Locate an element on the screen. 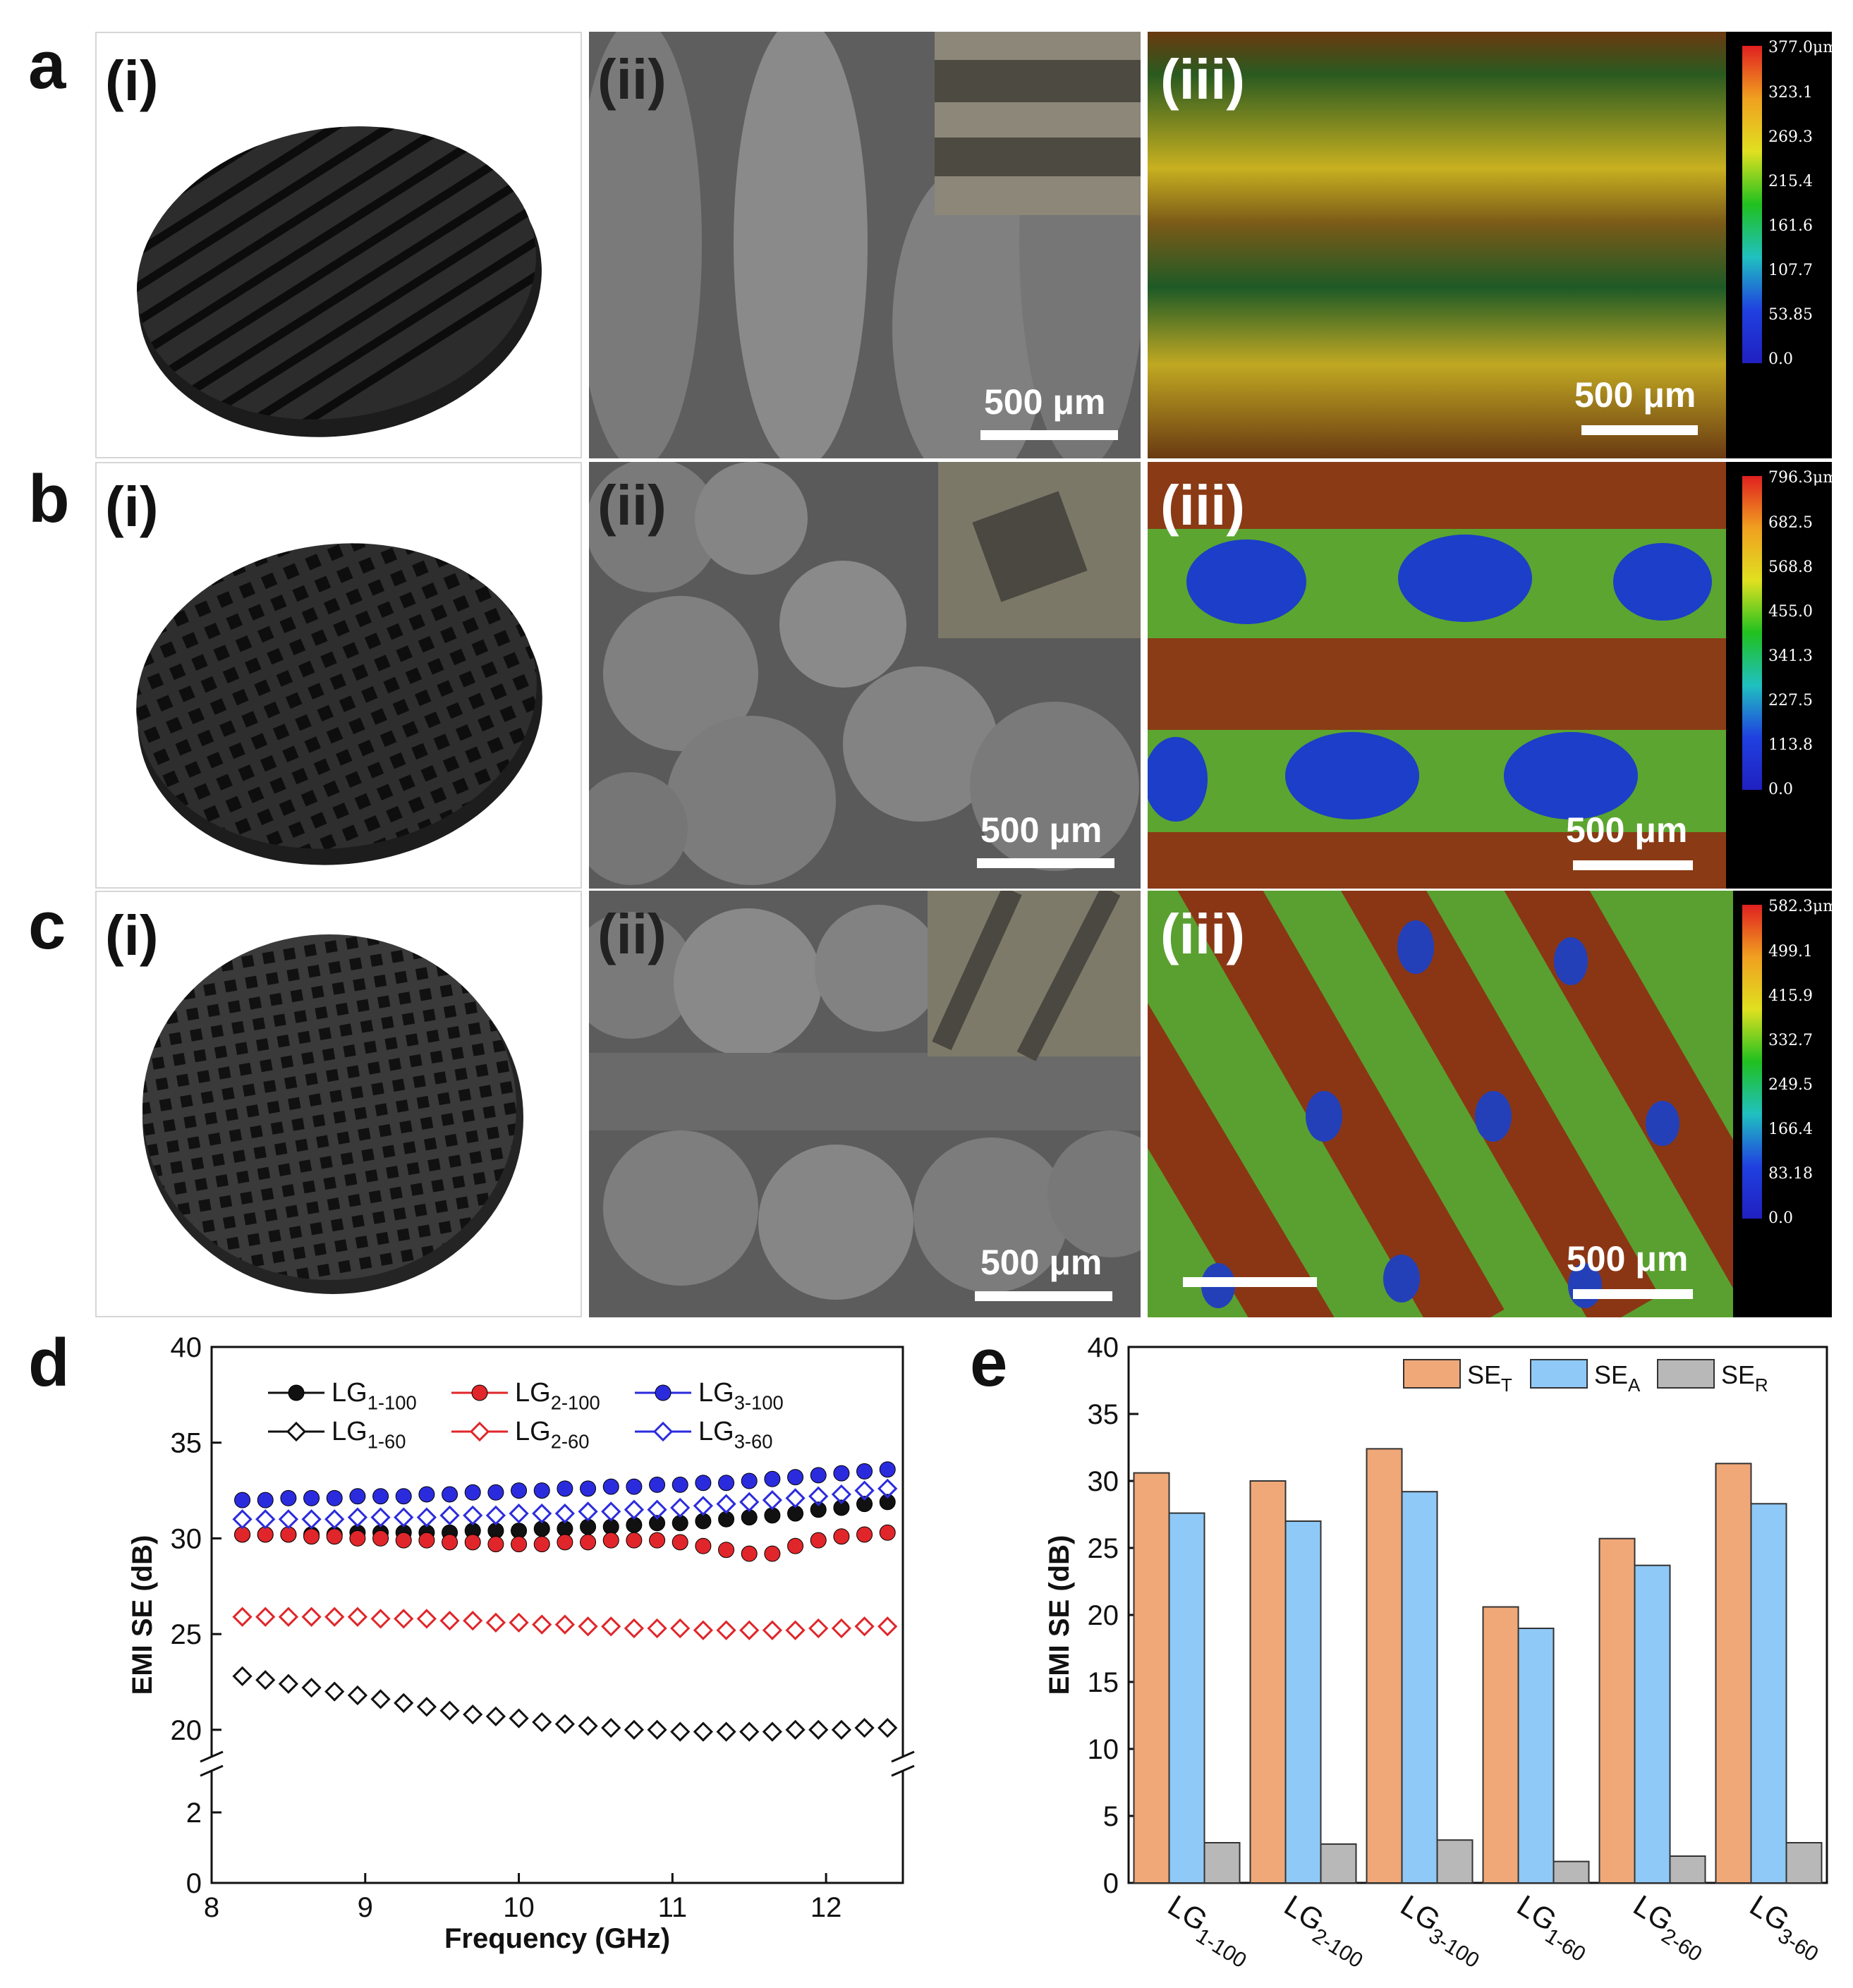 Image resolution: width=1853 pixels, height=1988 pixels. subpanel-label-c-ii: (ii) is located at coordinates (632, 934).